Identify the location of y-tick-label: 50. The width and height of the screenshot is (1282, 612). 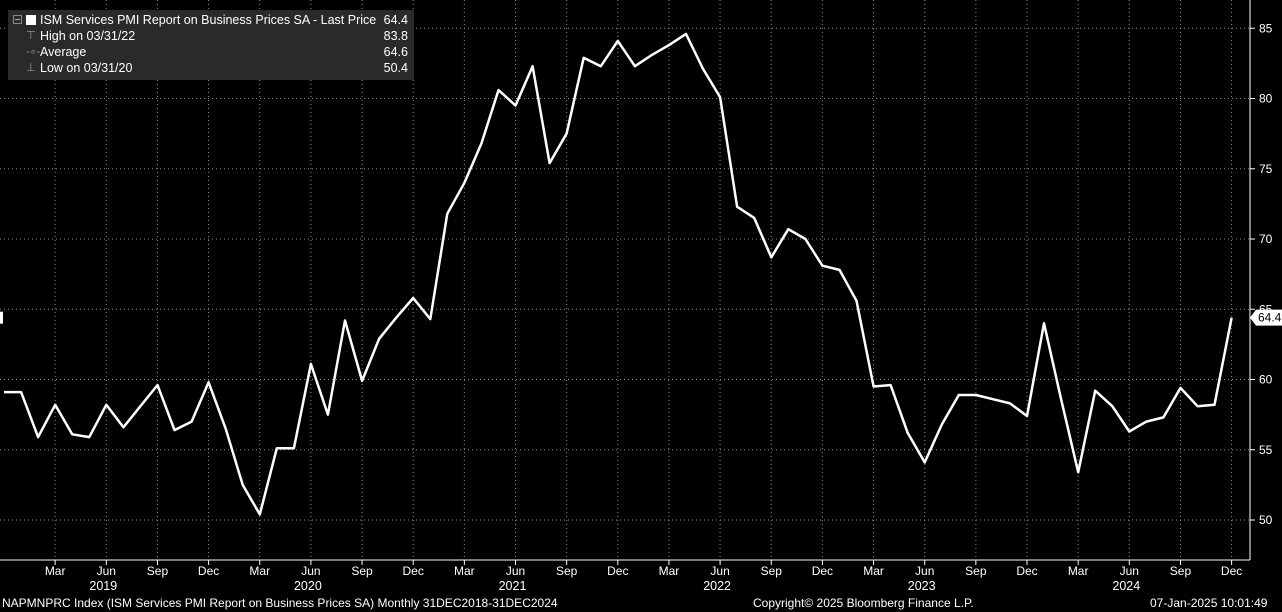
(1266, 520).